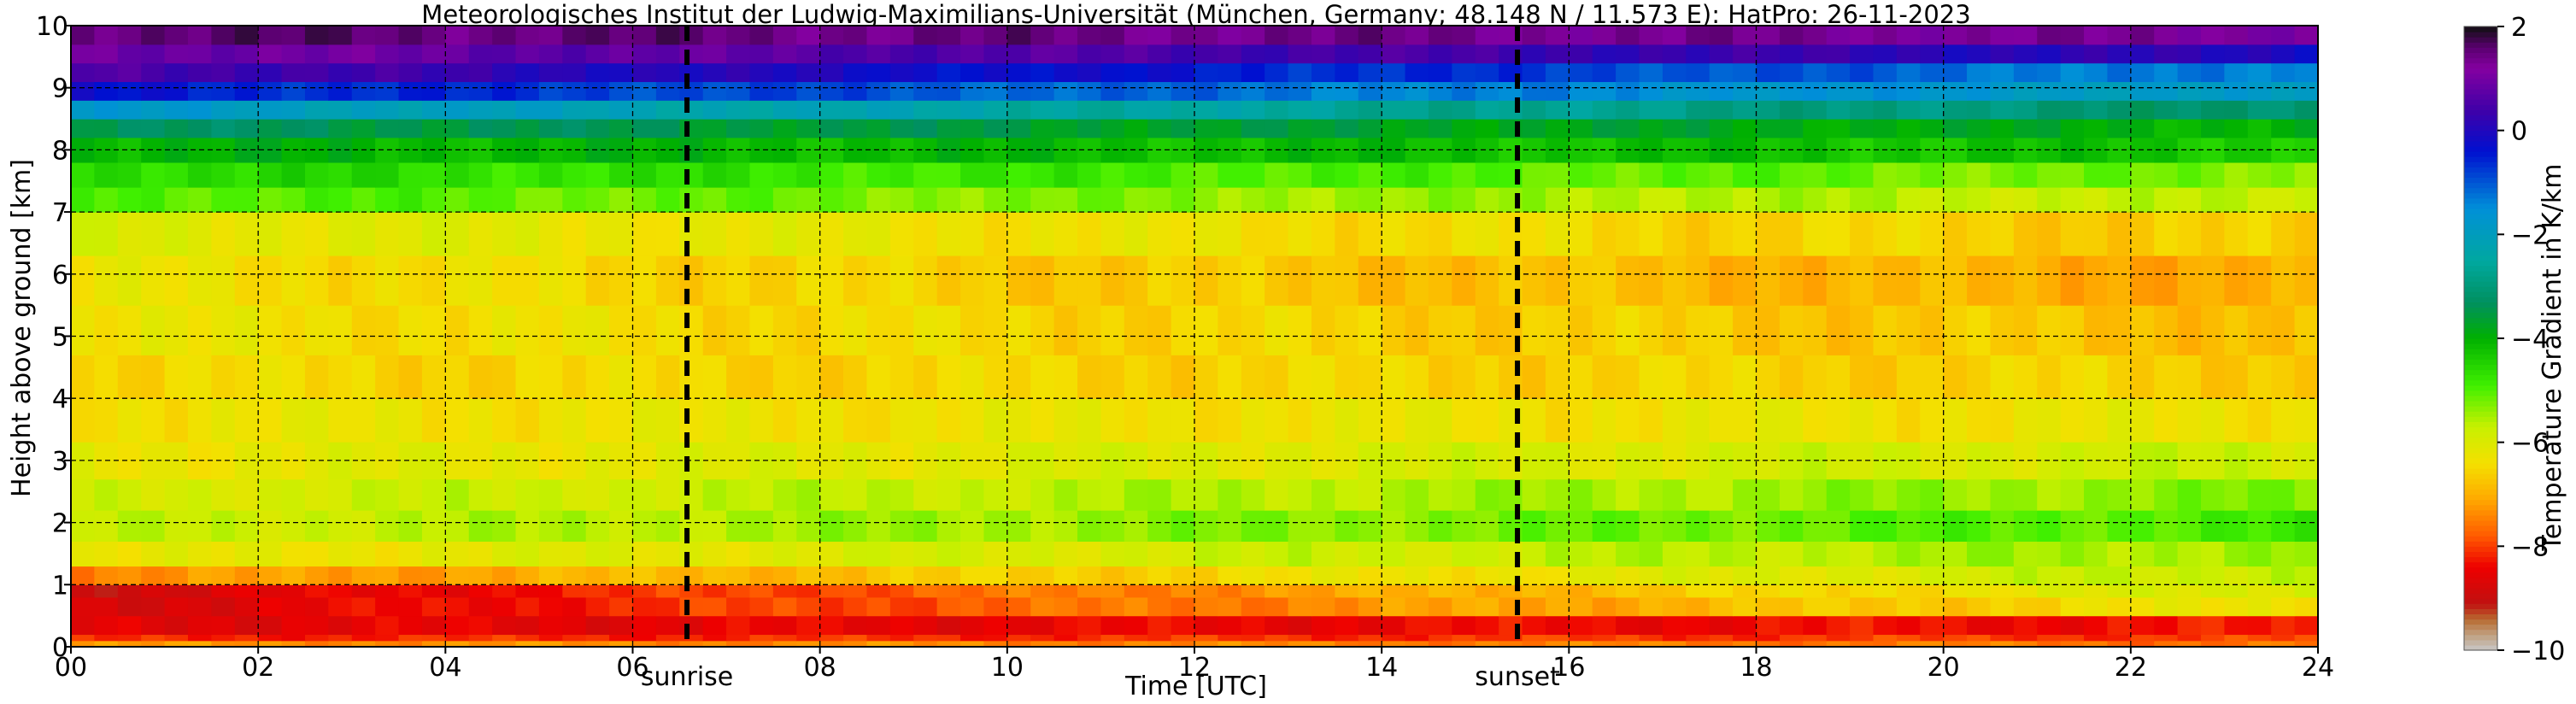 The image size is (2576, 704). What do you see at coordinates (1195, 686) in the screenshot?
I see `x-axis-label: Time [UTC]` at bounding box center [1195, 686].